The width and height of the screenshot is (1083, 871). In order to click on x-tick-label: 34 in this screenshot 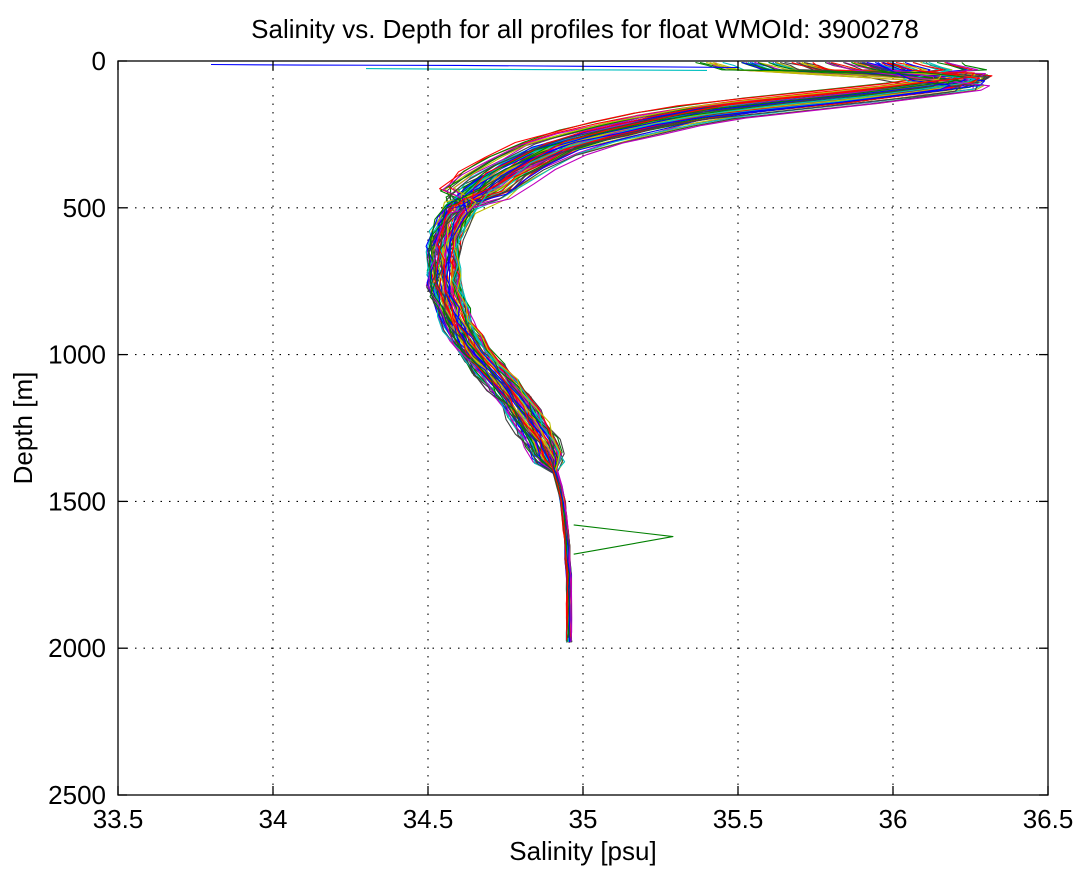, I will do `click(273, 819)`.